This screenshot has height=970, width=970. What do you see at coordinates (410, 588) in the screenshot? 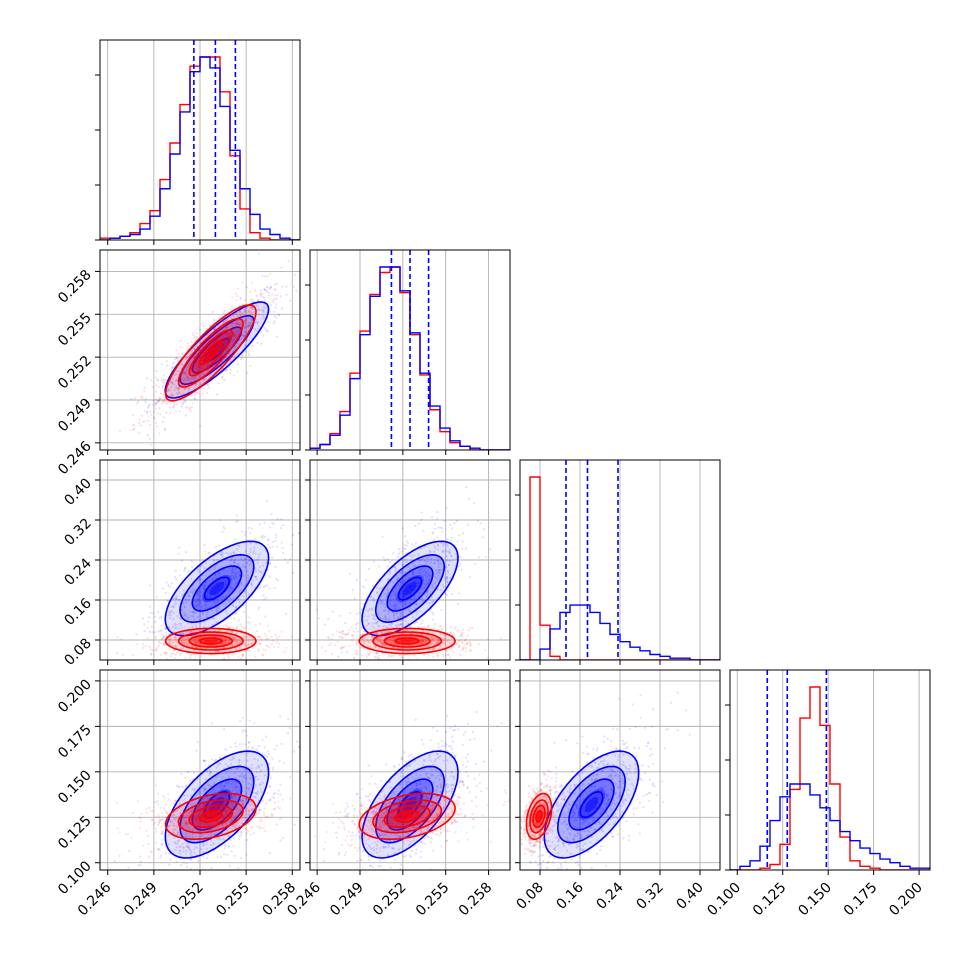
I see `density-fill-blue` at bounding box center [410, 588].